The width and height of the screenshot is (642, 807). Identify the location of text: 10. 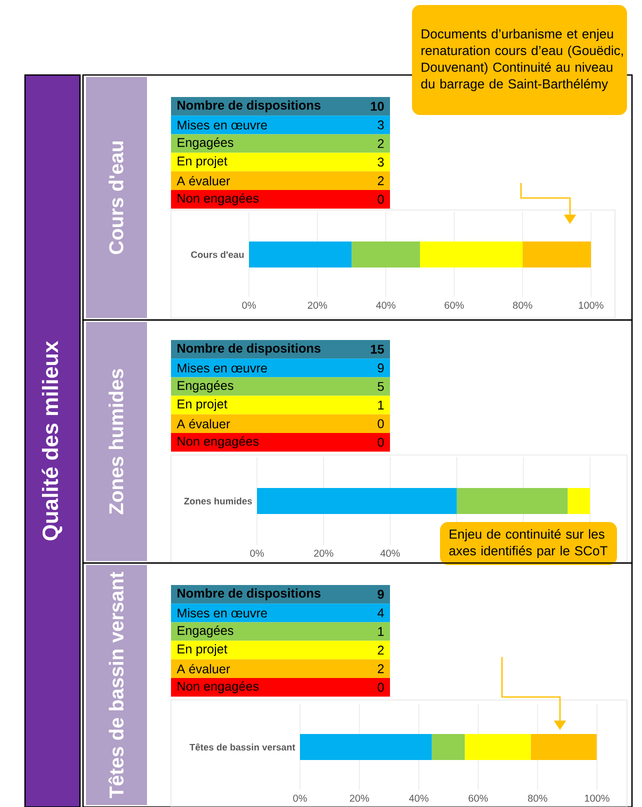
(377, 106).